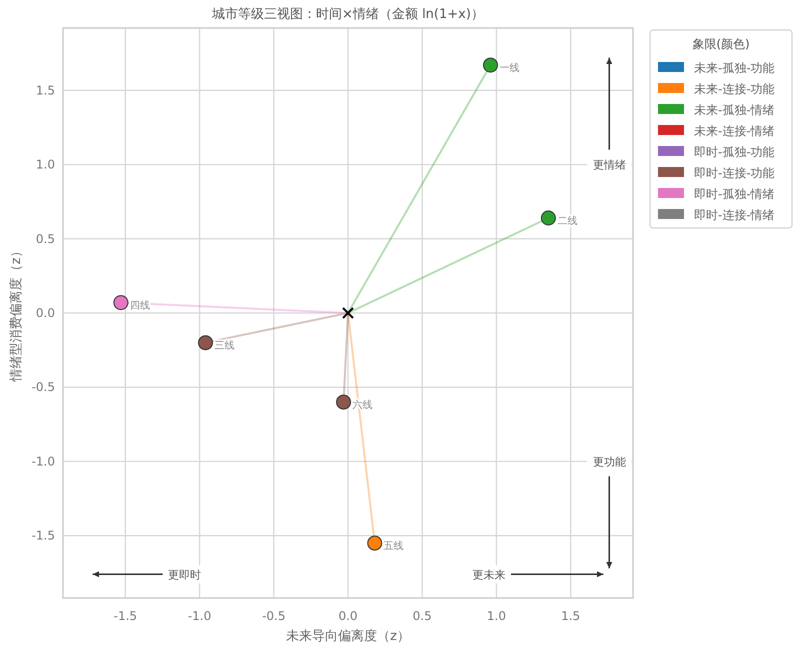  I want to click on y-axis-title: 情绪型消费偏离度（z）, so click(16, 313).